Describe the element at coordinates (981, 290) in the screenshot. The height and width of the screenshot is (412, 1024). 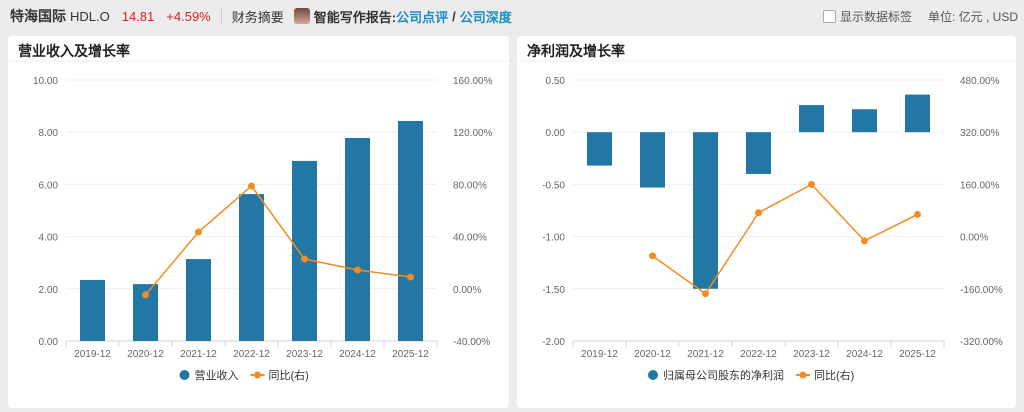
I see `right-tick-label: -160.00%` at that location.